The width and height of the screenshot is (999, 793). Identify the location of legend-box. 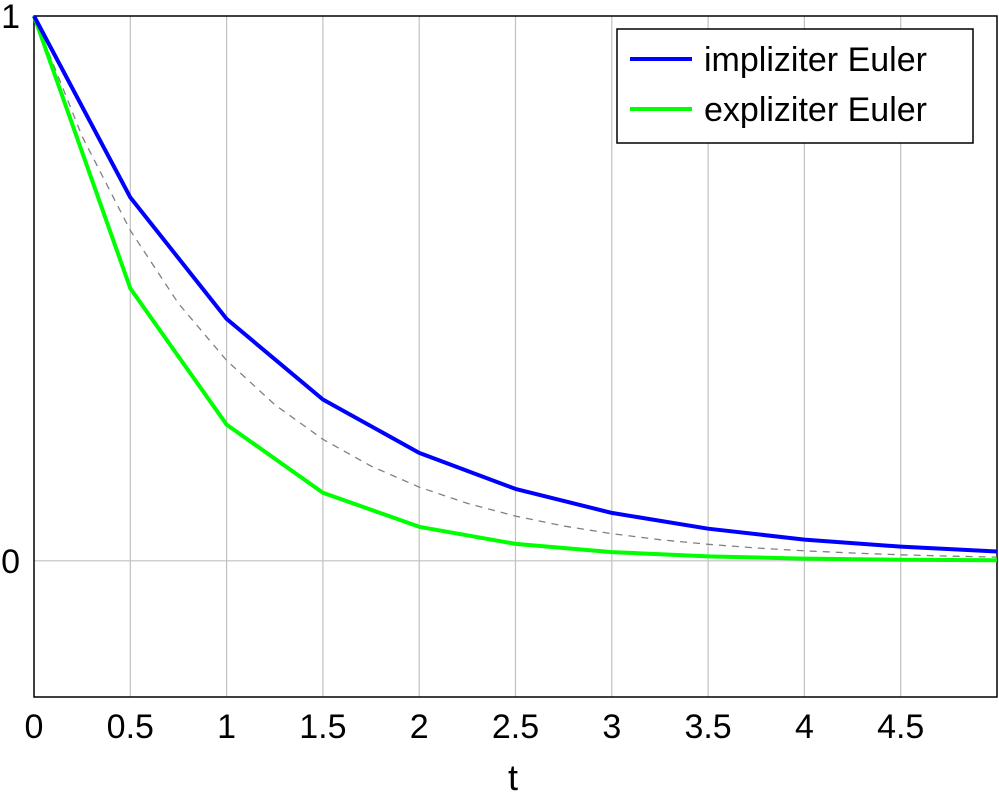
(795, 86).